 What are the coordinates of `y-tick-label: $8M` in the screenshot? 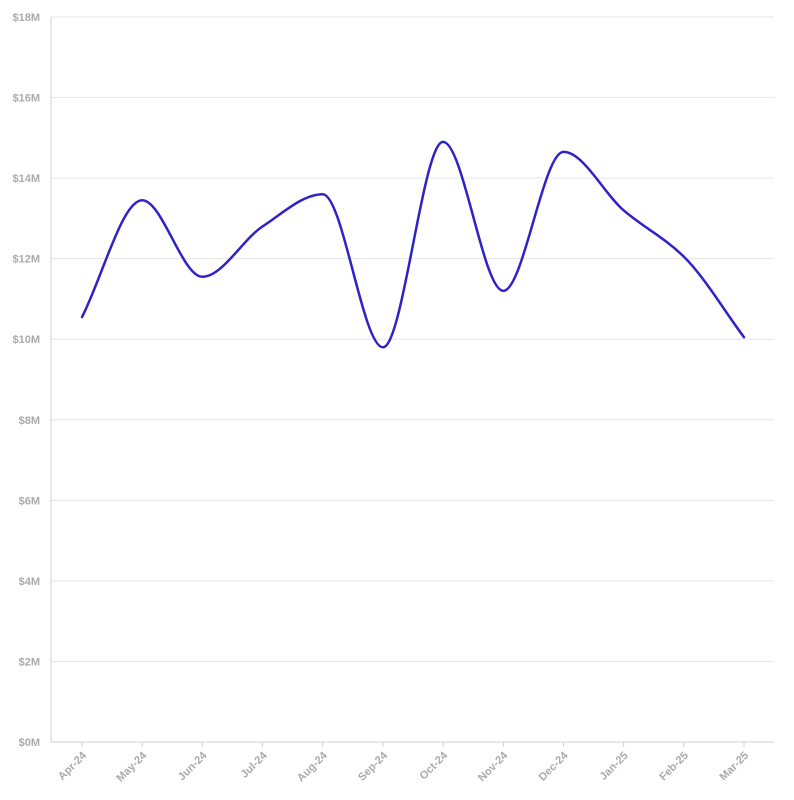 It's located at (29, 421).